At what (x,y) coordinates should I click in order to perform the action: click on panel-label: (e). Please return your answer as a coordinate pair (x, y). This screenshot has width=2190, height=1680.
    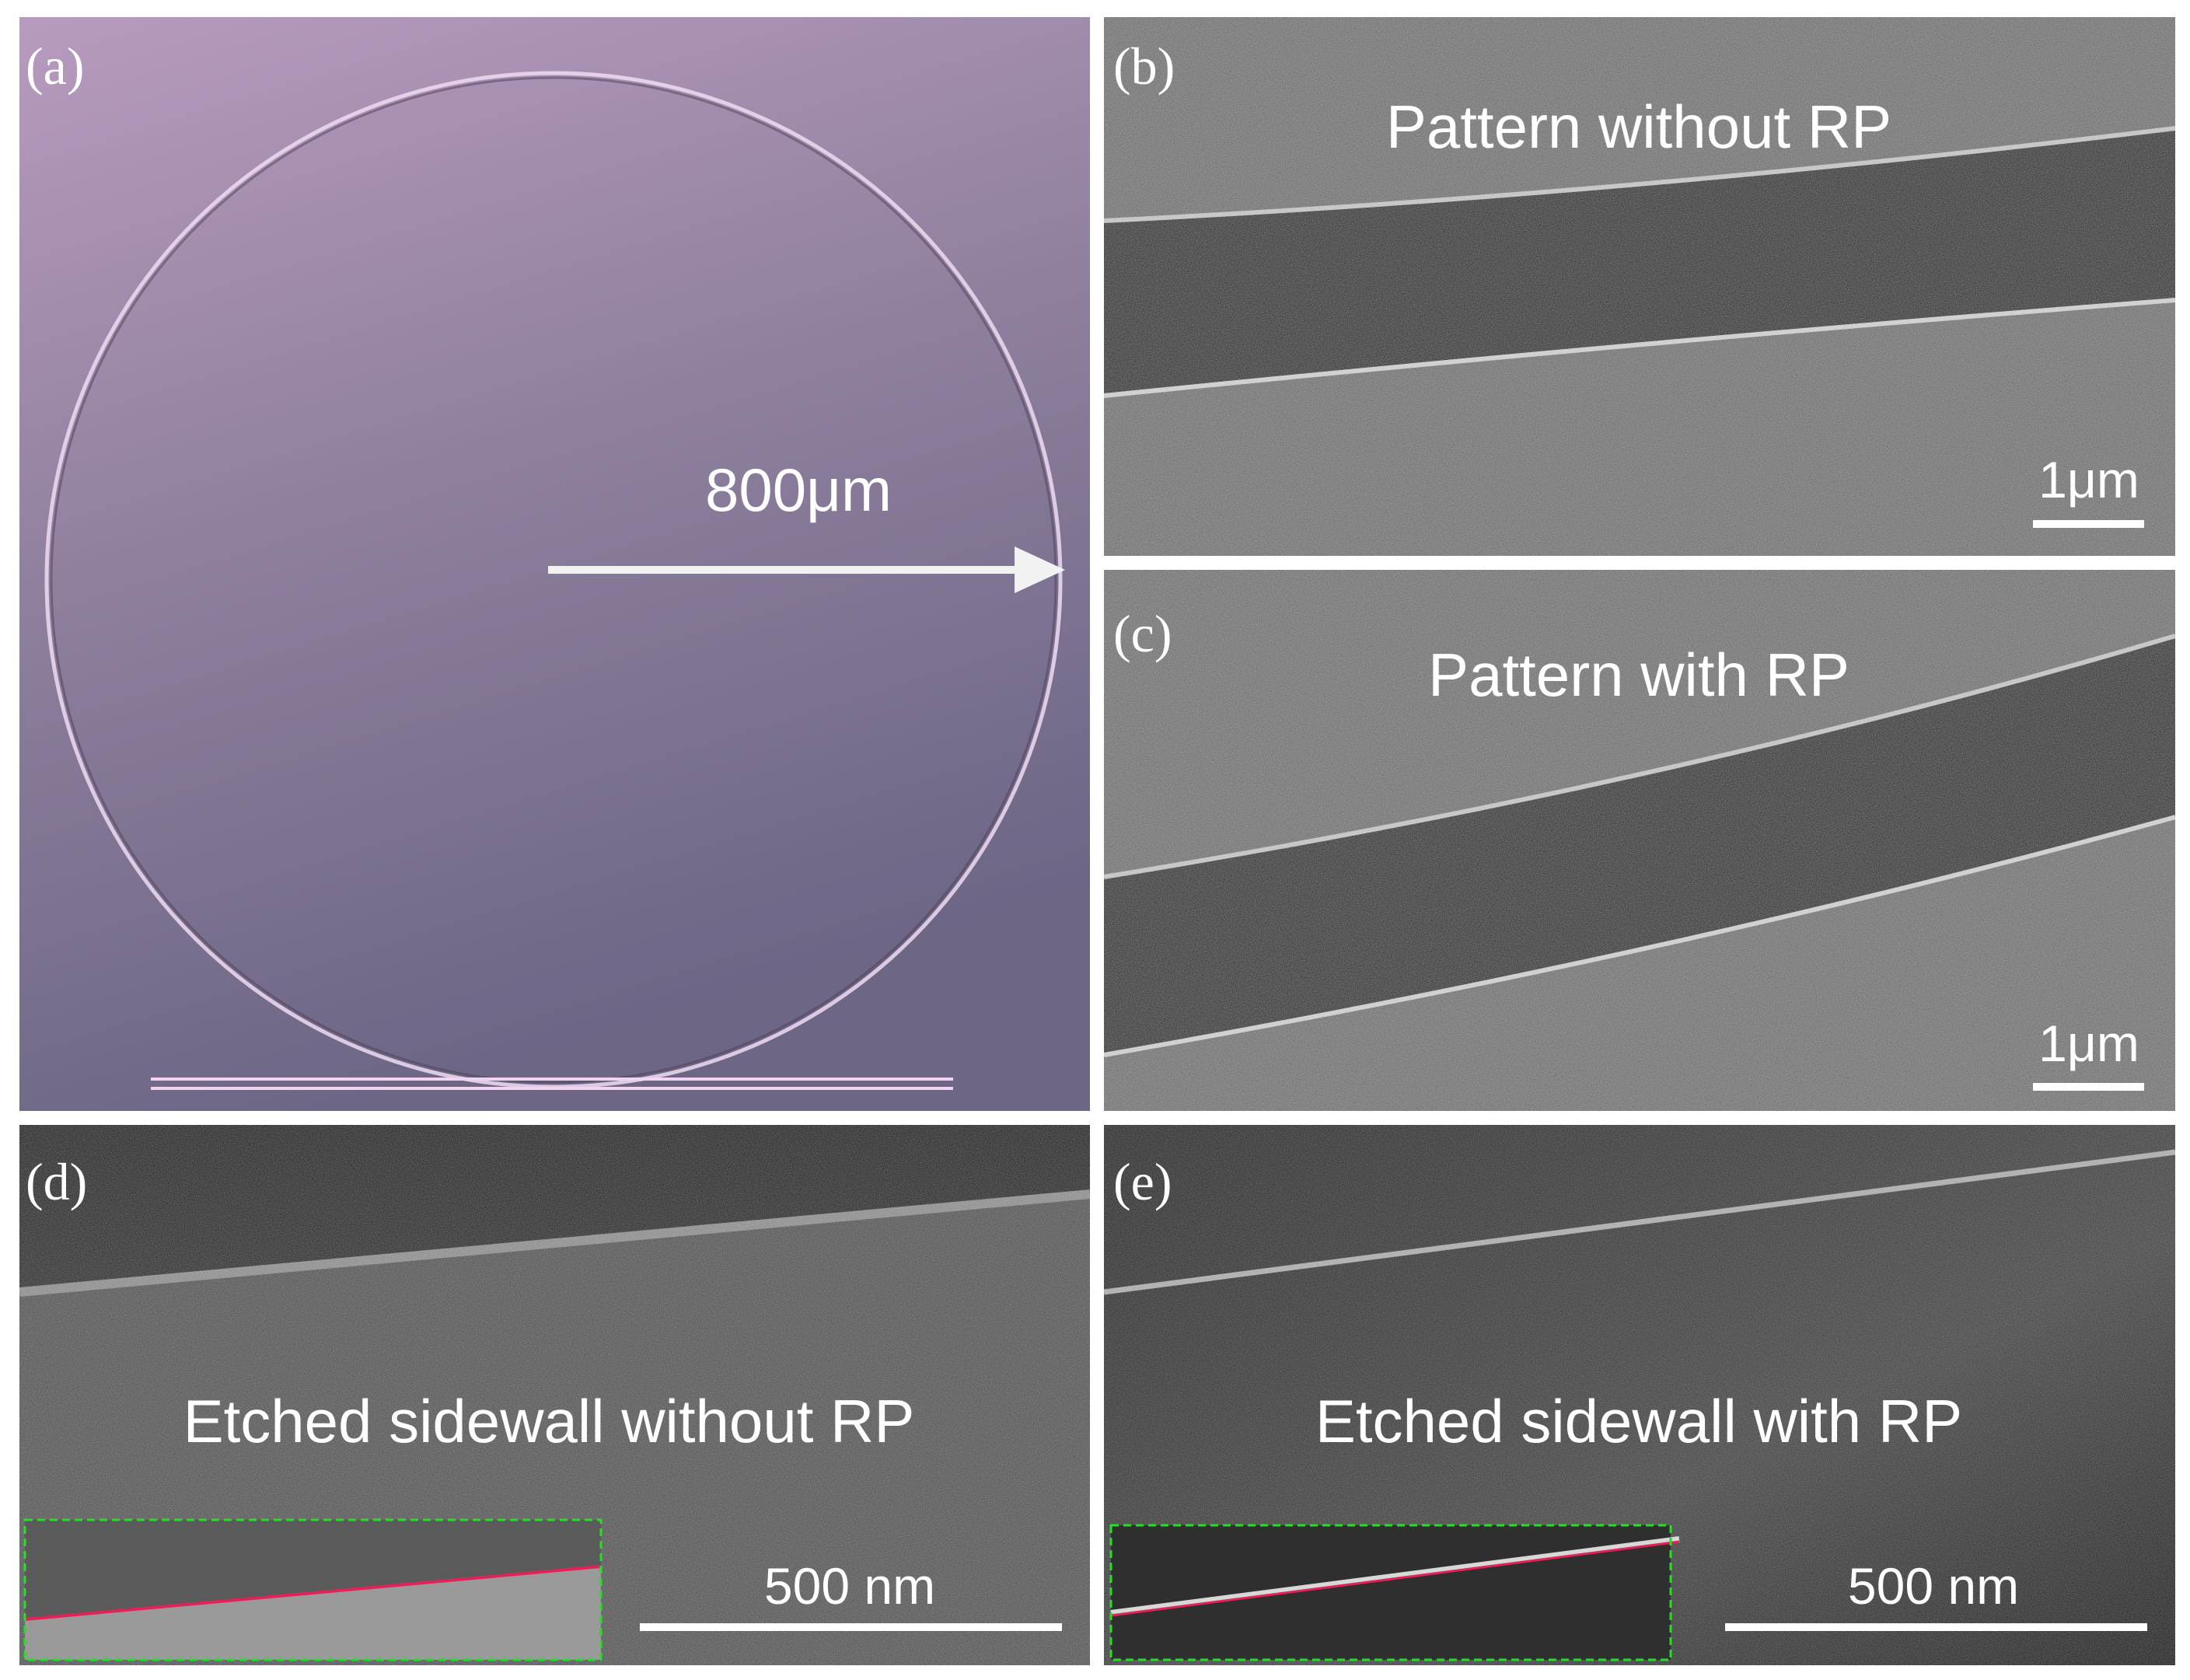
    Looking at the image, I should click on (1142, 1182).